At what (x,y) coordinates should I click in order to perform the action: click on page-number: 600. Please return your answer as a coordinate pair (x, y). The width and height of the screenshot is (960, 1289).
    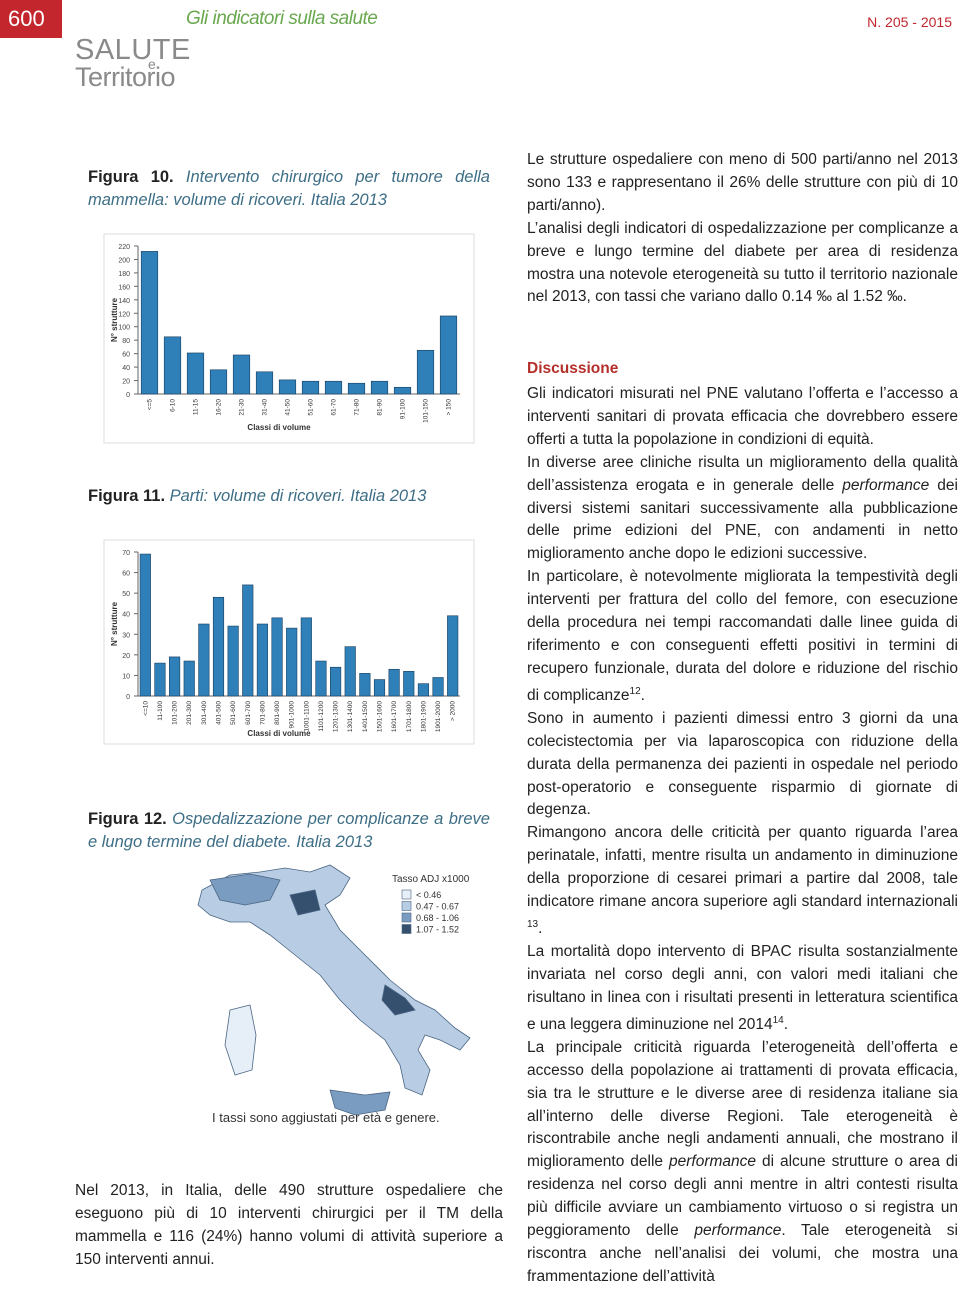
    Looking at the image, I should click on (31, 19).